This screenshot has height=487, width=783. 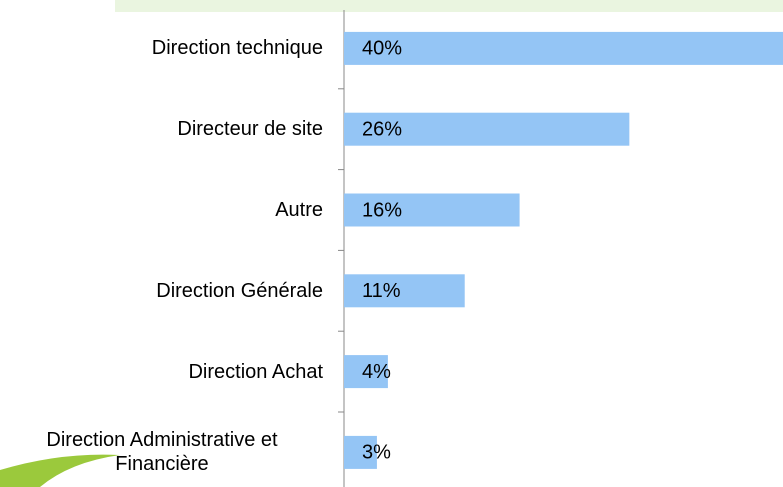 I want to click on value-label: 26%, so click(x=382, y=129).